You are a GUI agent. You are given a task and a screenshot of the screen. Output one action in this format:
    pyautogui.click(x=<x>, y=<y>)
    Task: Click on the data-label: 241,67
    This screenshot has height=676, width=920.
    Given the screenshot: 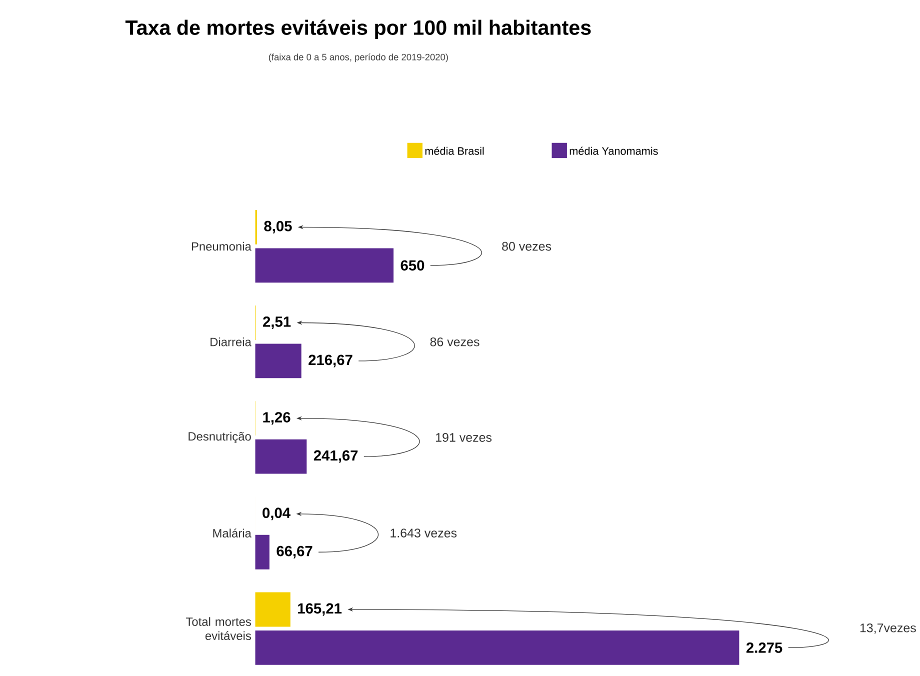 What is the action you would take?
    pyautogui.click(x=336, y=456)
    